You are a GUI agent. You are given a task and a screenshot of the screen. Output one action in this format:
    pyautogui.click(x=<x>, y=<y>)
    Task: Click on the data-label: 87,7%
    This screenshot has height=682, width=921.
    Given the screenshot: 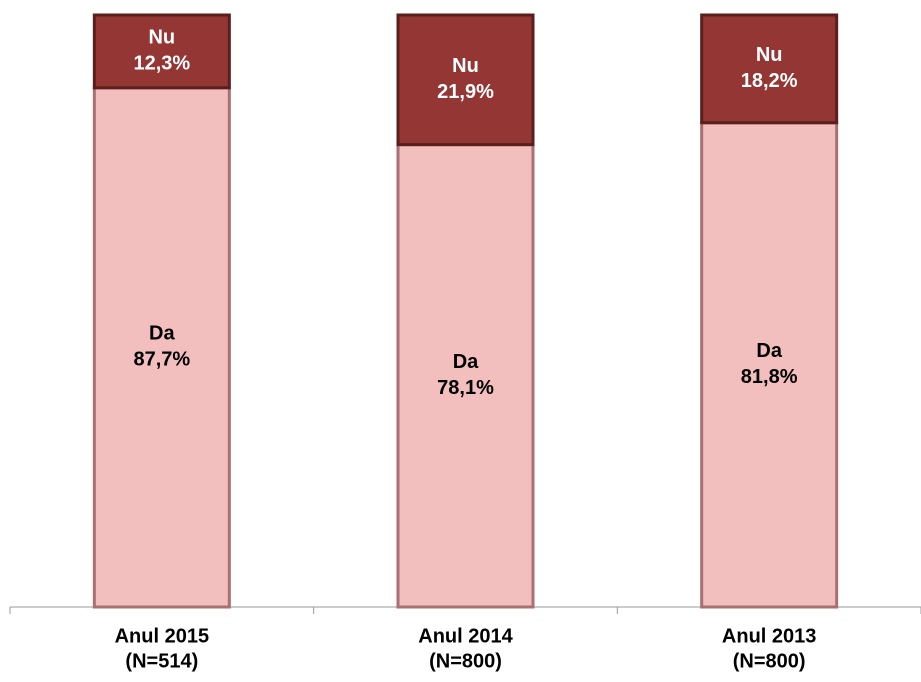 What is the action you would take?
    pyautogui.click(x=161, y=360)
    